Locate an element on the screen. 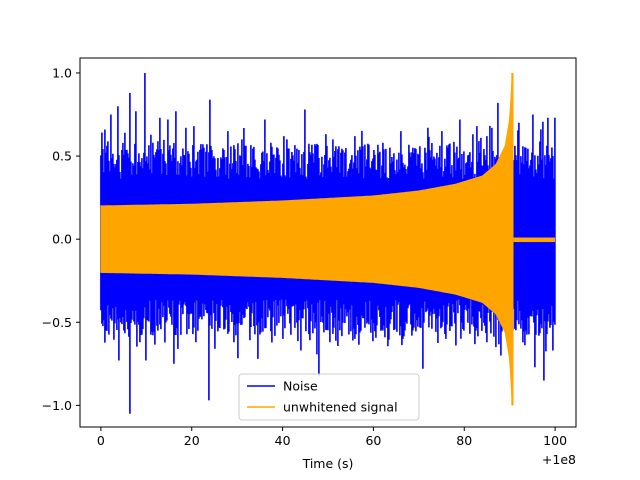 This screenshot has height=480, width=640. y-tick-label: 1.0 is located at coordinates (62, 72).